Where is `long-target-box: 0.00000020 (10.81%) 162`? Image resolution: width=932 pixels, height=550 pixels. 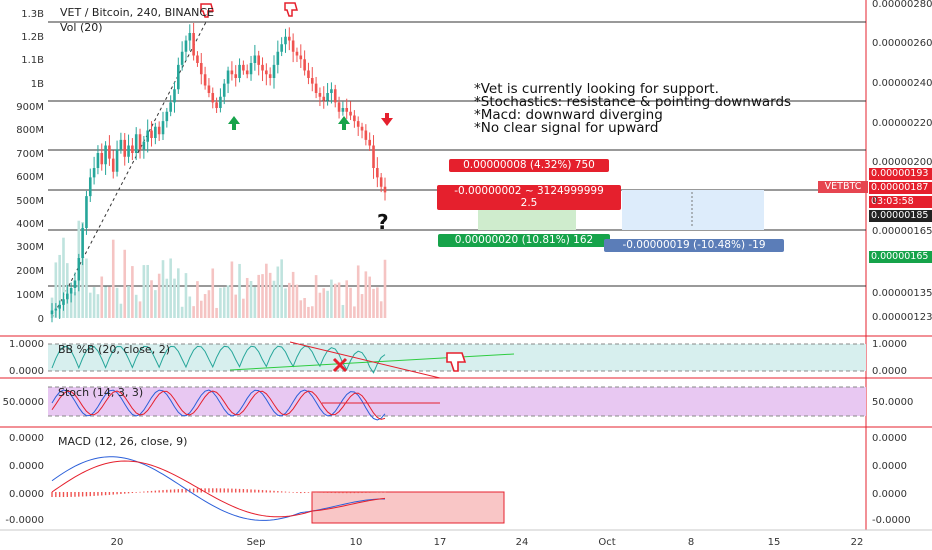
long-target-box: 0.00000020 (10.81%) 162 is located at coordinates (524, 240).